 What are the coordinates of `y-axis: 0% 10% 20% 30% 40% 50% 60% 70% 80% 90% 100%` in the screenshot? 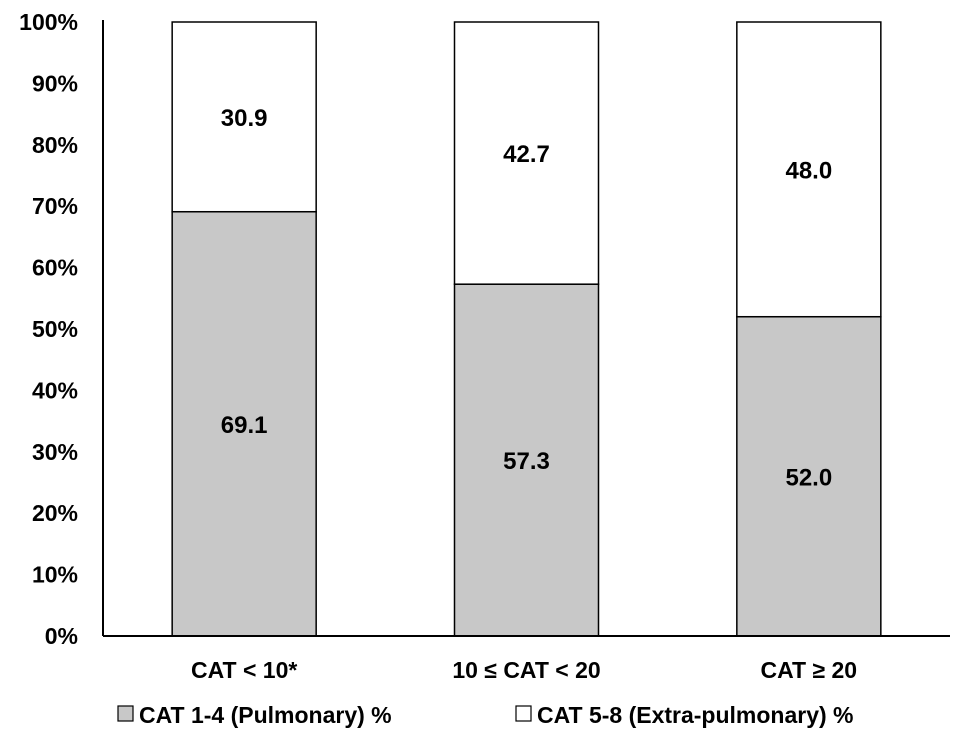 It's located at (61, 329).